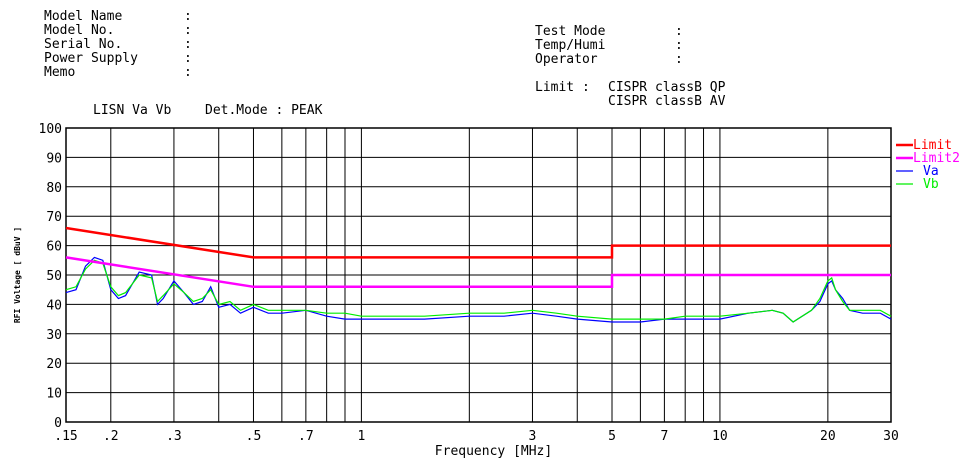 The image size is (969, 463). What do you see at coordinates (612, 436) in the screenshot?
I see `x-tick-label: 5` at bounding box center [612, 436].